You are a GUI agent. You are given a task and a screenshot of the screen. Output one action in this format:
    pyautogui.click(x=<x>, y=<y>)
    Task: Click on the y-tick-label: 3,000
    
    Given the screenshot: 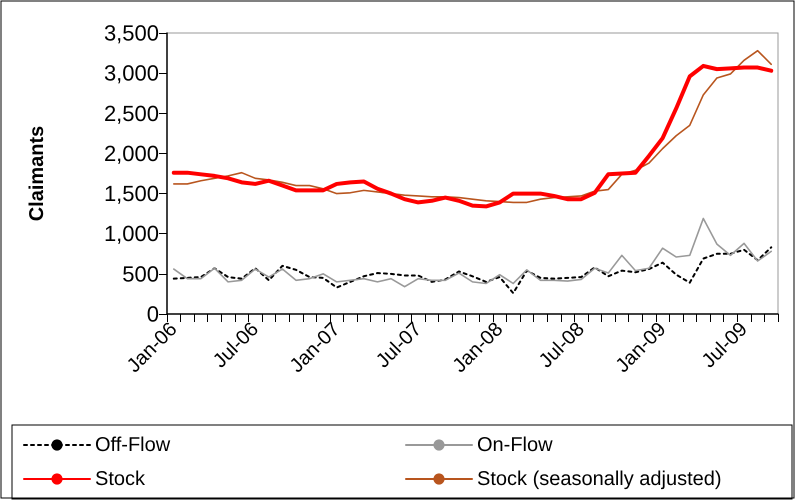 What is the action you would take?
    pyautogui.click(x=131, y=73)
    